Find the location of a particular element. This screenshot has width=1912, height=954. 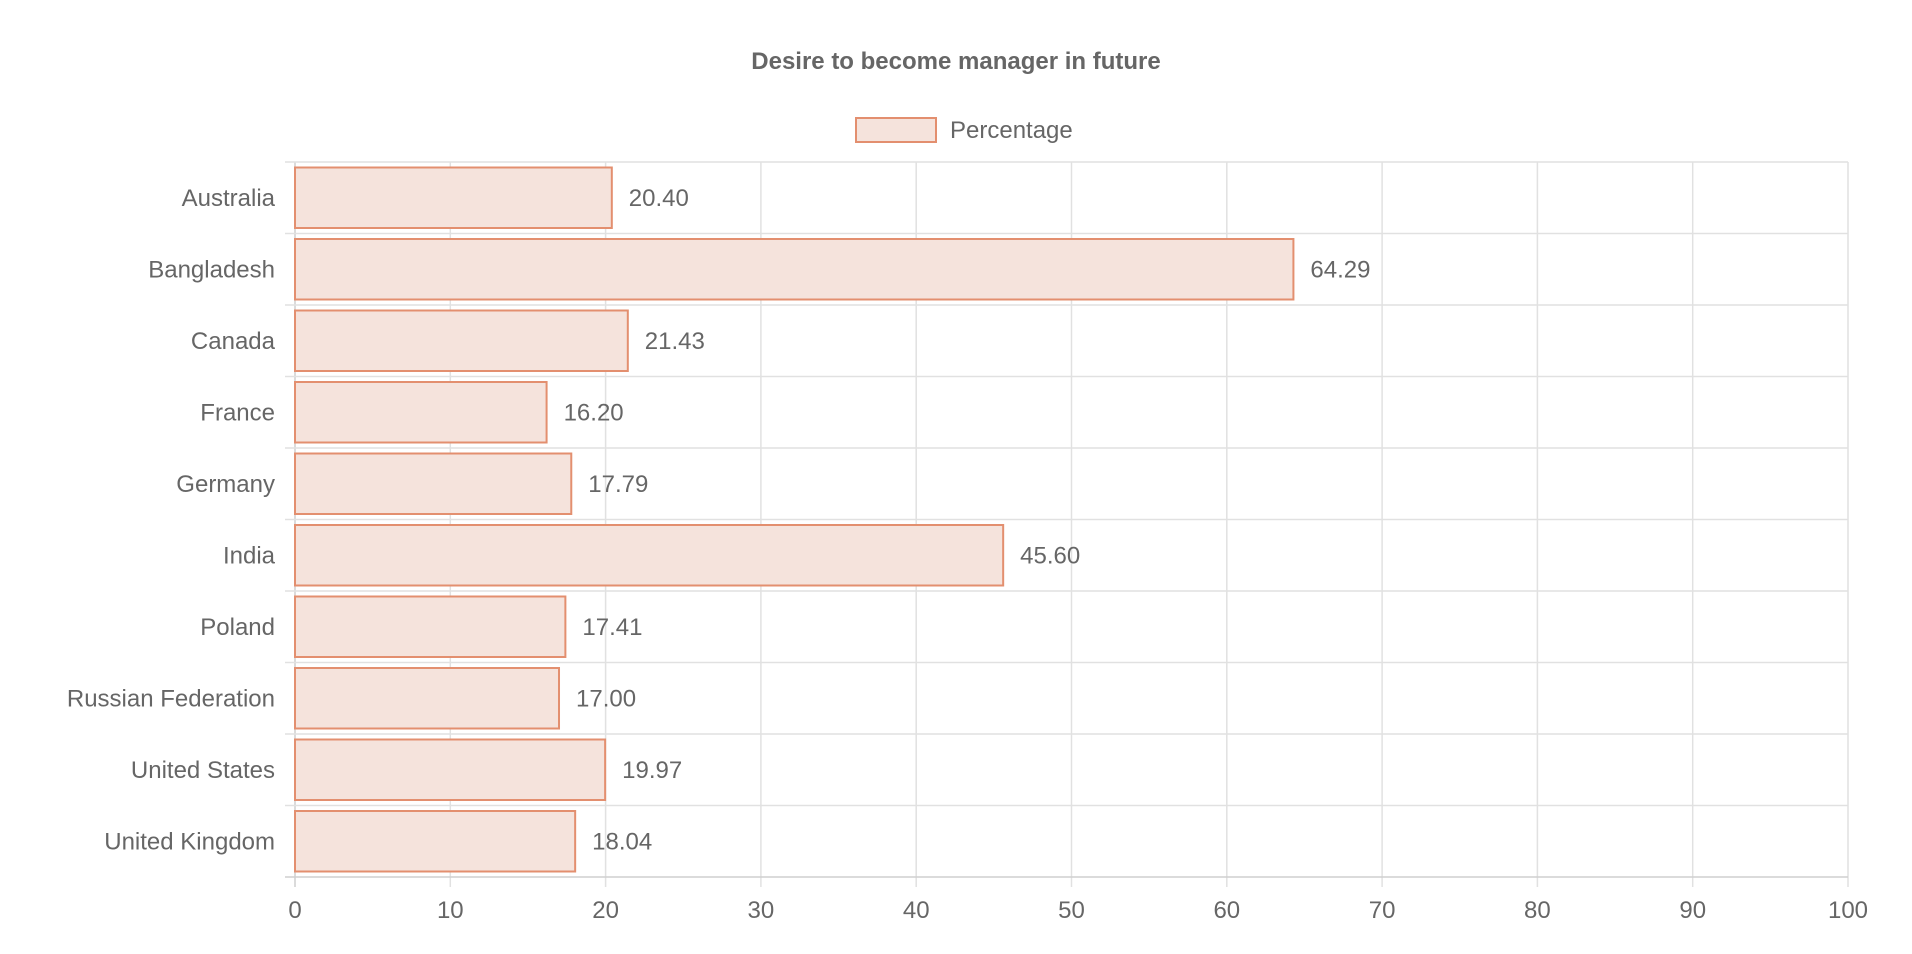

legend-swatch is located at coordinates (896, 130).